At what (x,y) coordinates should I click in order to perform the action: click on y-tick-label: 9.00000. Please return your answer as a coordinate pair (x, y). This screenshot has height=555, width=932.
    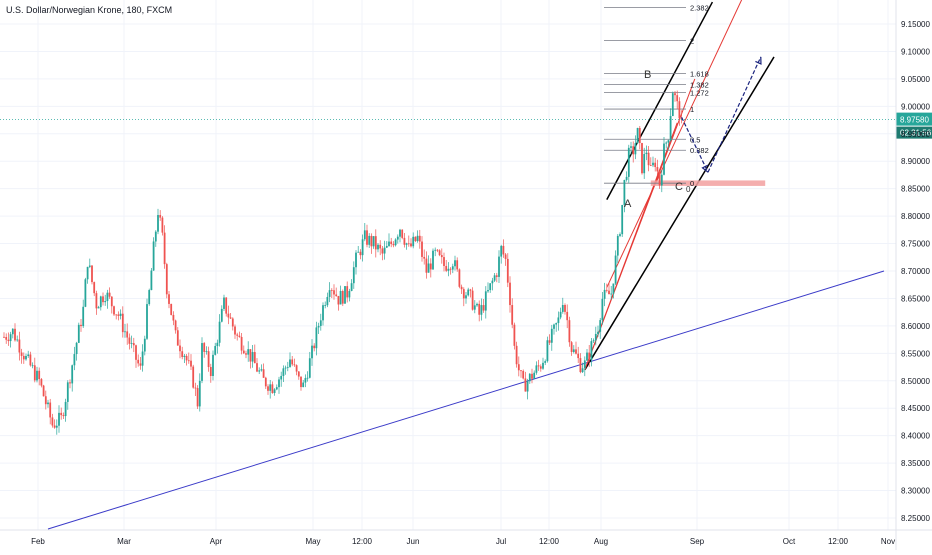
    Looking at the image, I should click on (915, 106).